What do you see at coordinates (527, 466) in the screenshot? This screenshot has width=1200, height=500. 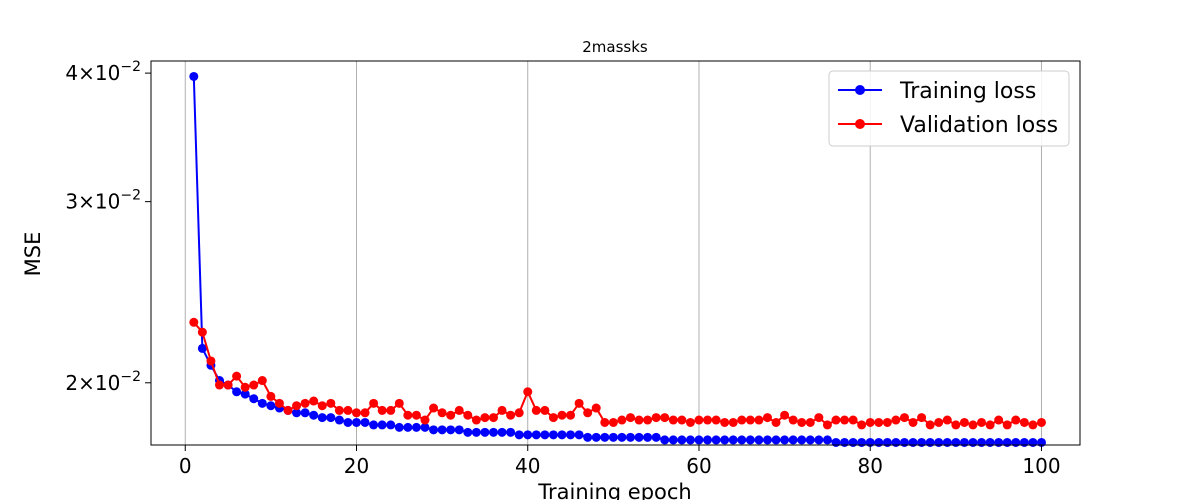 I see `x-tick-label: 40` at bounding box center [527, 466].